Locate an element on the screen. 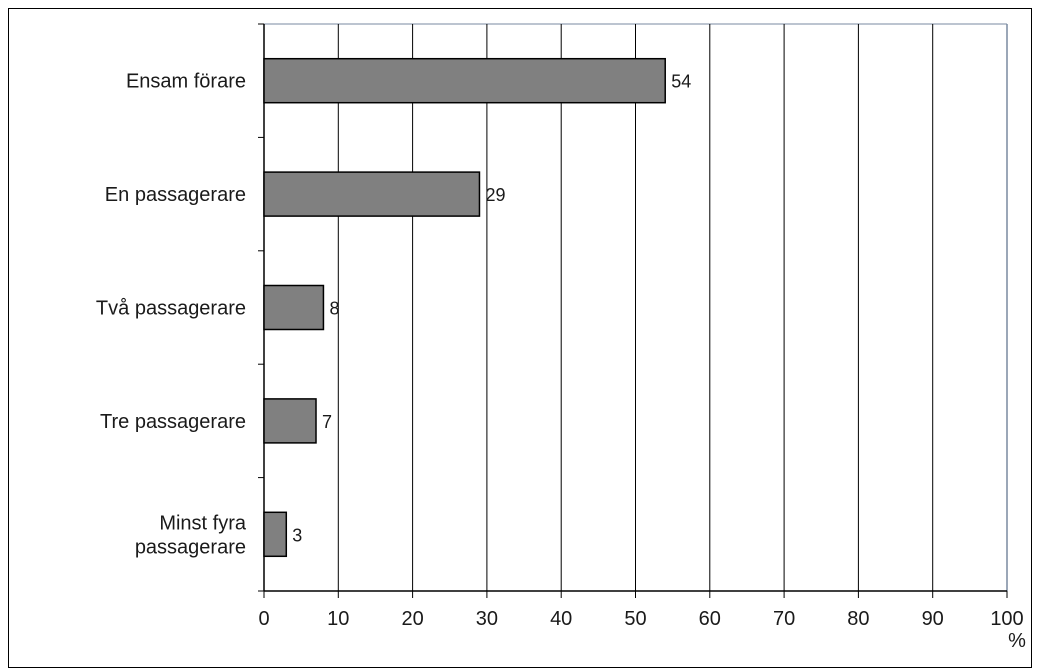  data-label: 54 is located at coordinates (681, 82).